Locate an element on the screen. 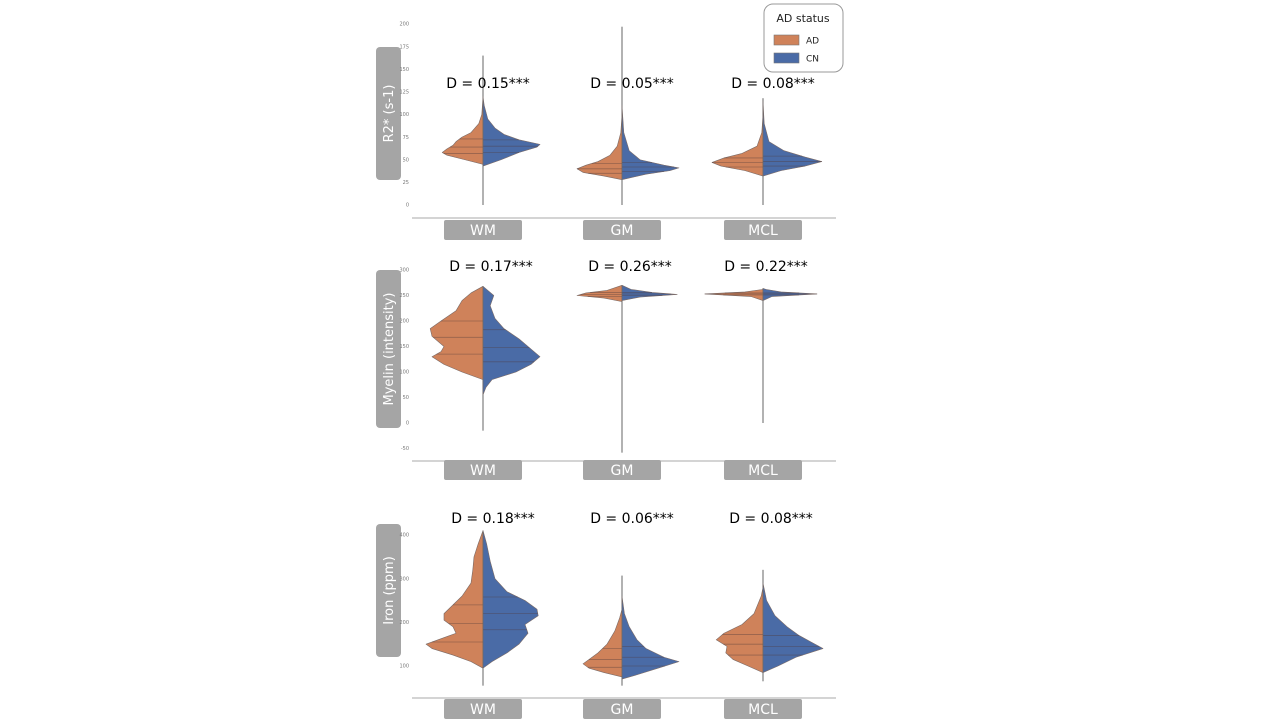 This screenshot has width=1280, height=720. legend-swatch-ad is located at coordinates (786, 40).